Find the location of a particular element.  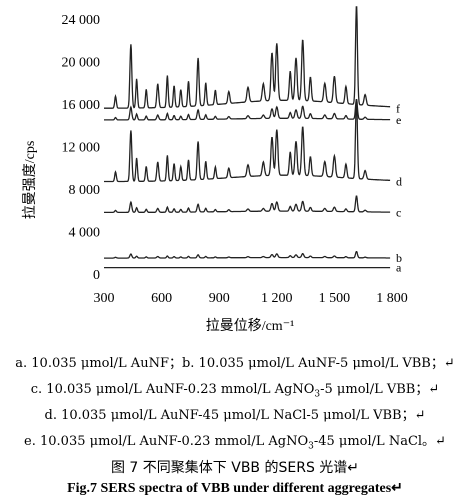

caption-c-text: c. 10.035 μmol/L AuNF-0.23 mmol/L AgNO is located at coordinates (172, 389).